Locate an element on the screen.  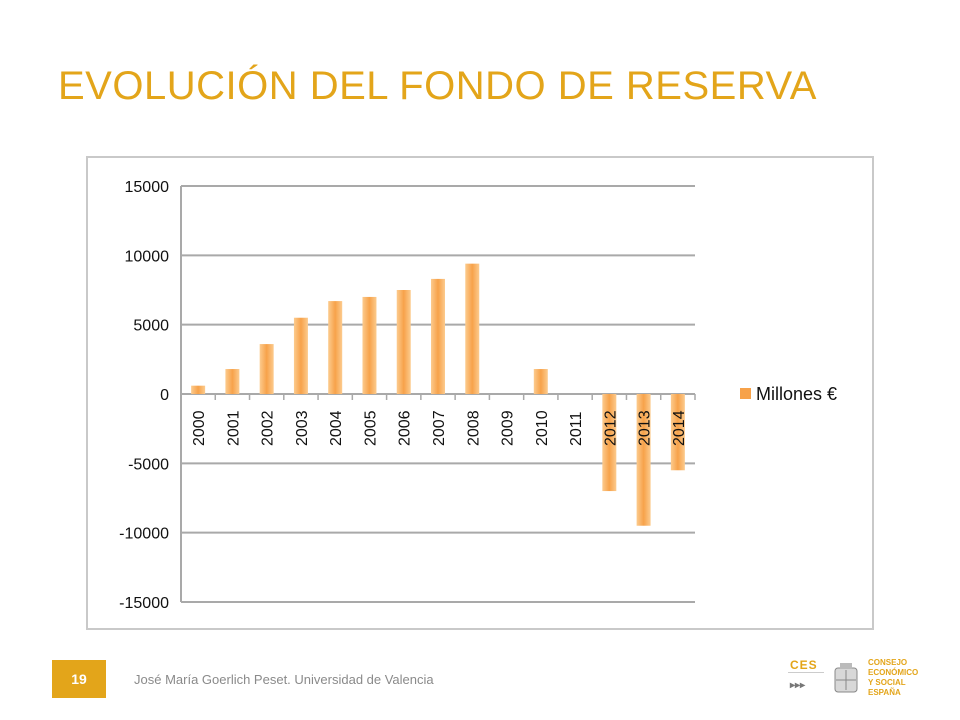
slide-title: EVOLUCIÓN DEL FONDO DE RESERVA is located at coordinates (437, 86).